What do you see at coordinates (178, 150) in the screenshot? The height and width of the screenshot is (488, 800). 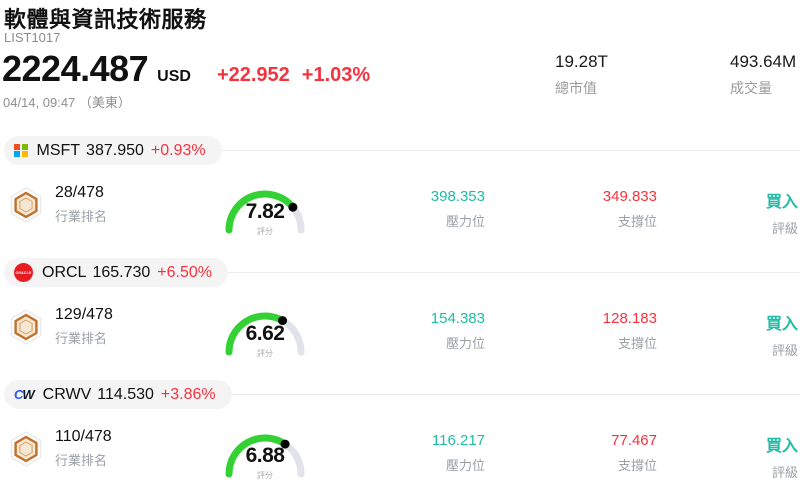 I see `stock-change-pct: +0.93%` at bounding box center [178, 150].